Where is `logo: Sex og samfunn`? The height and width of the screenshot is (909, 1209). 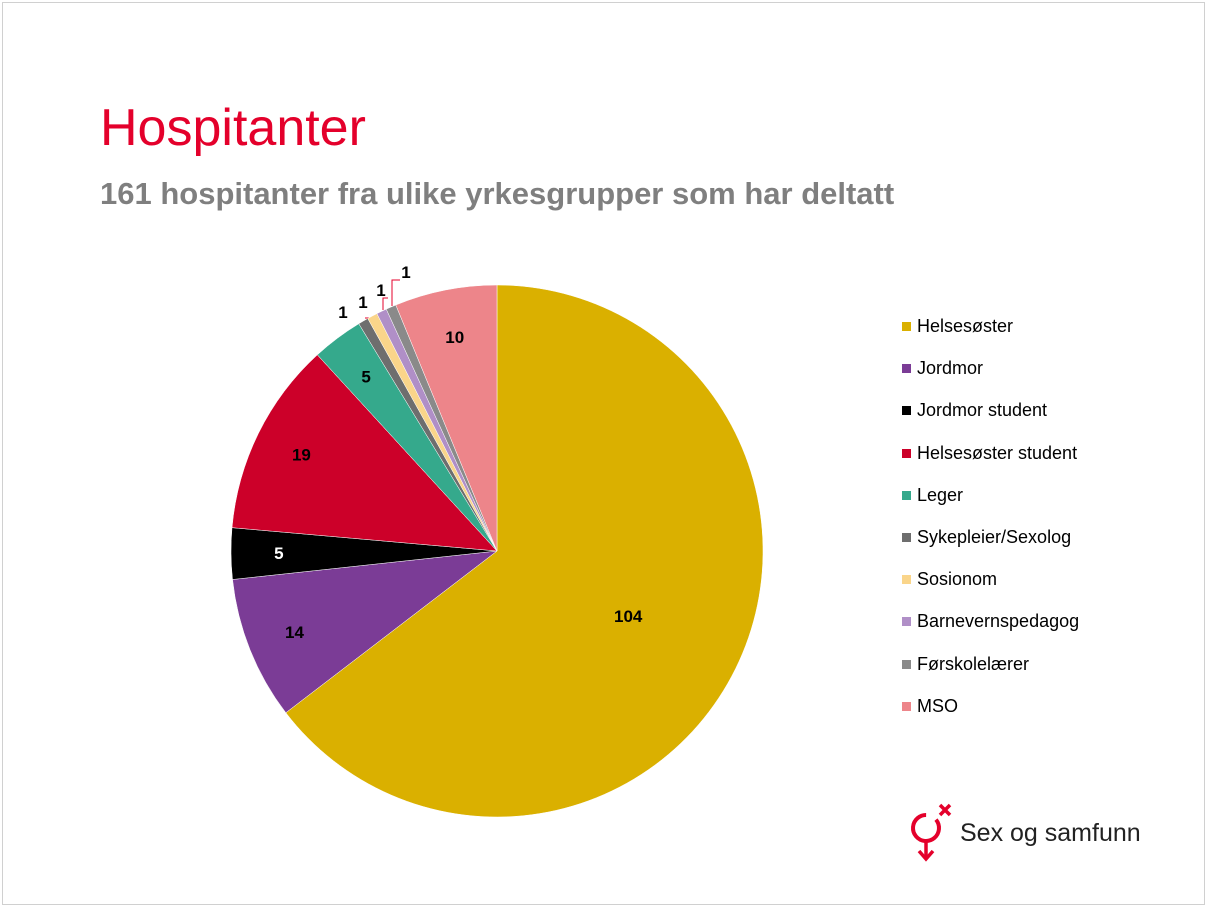 logo: Sex og samfunn is located at coordinates (1024, 833).